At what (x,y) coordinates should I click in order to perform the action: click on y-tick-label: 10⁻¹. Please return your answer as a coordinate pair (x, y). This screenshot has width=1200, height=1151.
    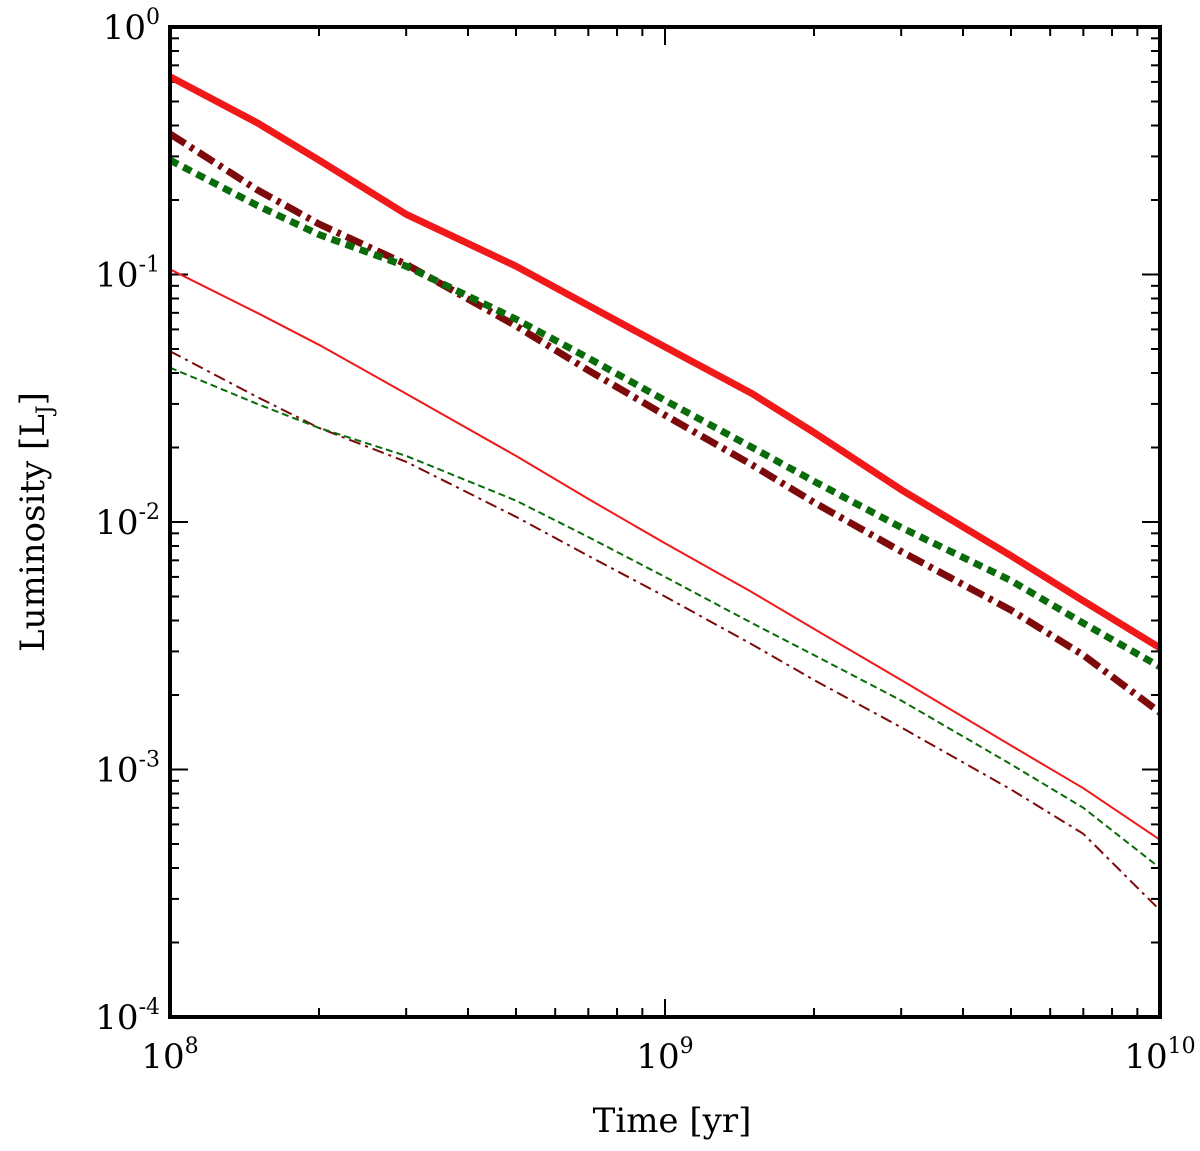
    Looking at the image, I should click on (127, 274).